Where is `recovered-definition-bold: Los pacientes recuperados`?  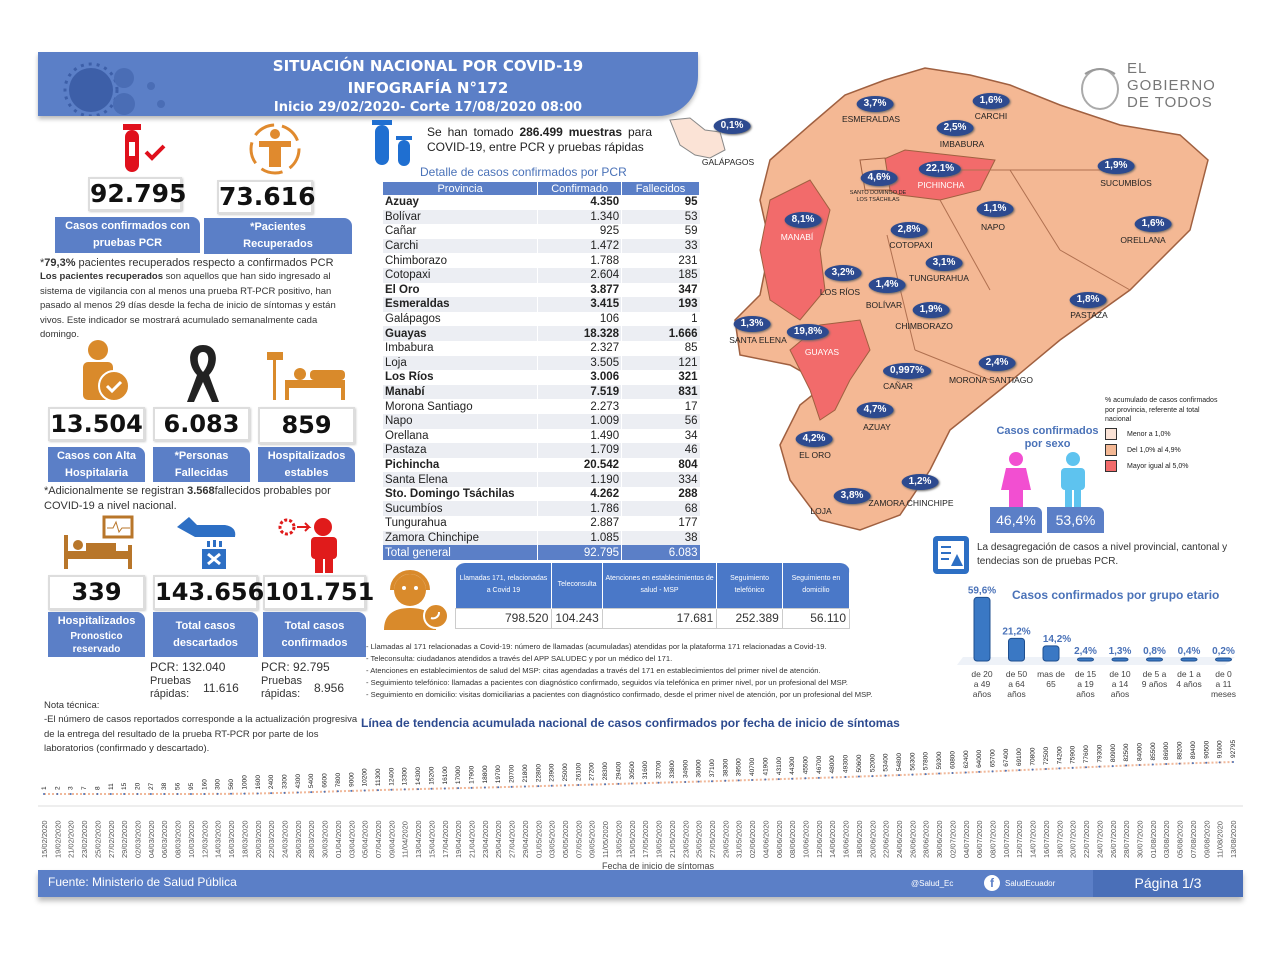
recovered-definition-bold: Los pacientes recuperados is located at coordinates (102, 276).